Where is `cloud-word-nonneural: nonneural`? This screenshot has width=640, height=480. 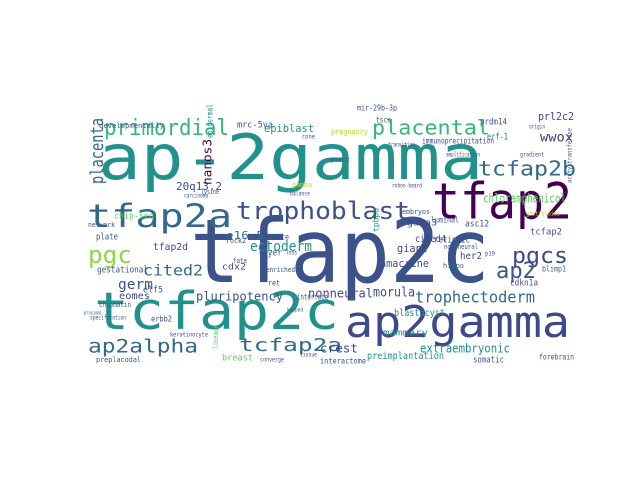 cloud-word-nonneural: nonneural is located at coordinates (340, 294).